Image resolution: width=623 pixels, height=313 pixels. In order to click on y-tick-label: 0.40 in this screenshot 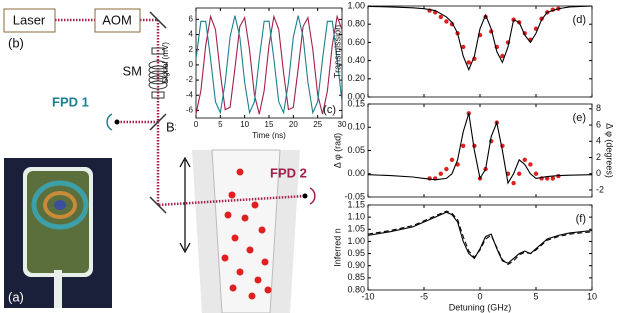, I will do `click(356, 60)`.